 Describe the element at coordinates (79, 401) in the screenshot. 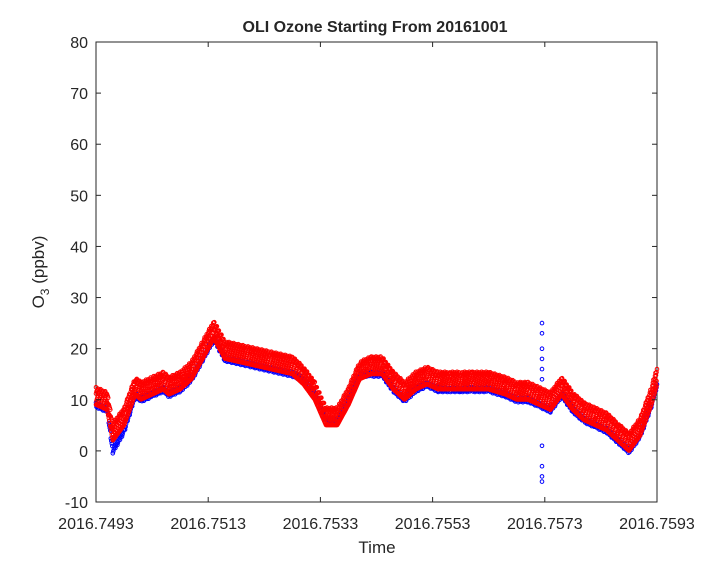

I see `y-tick-label: 10` at that location.